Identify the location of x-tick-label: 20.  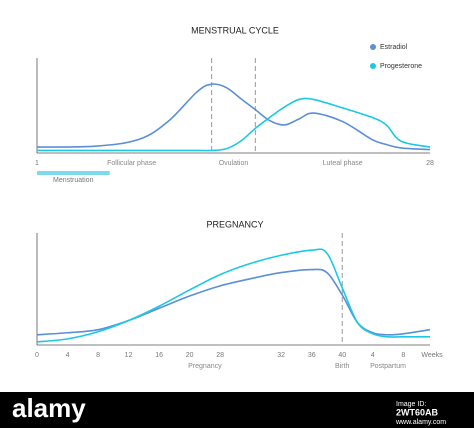
(190, 355).